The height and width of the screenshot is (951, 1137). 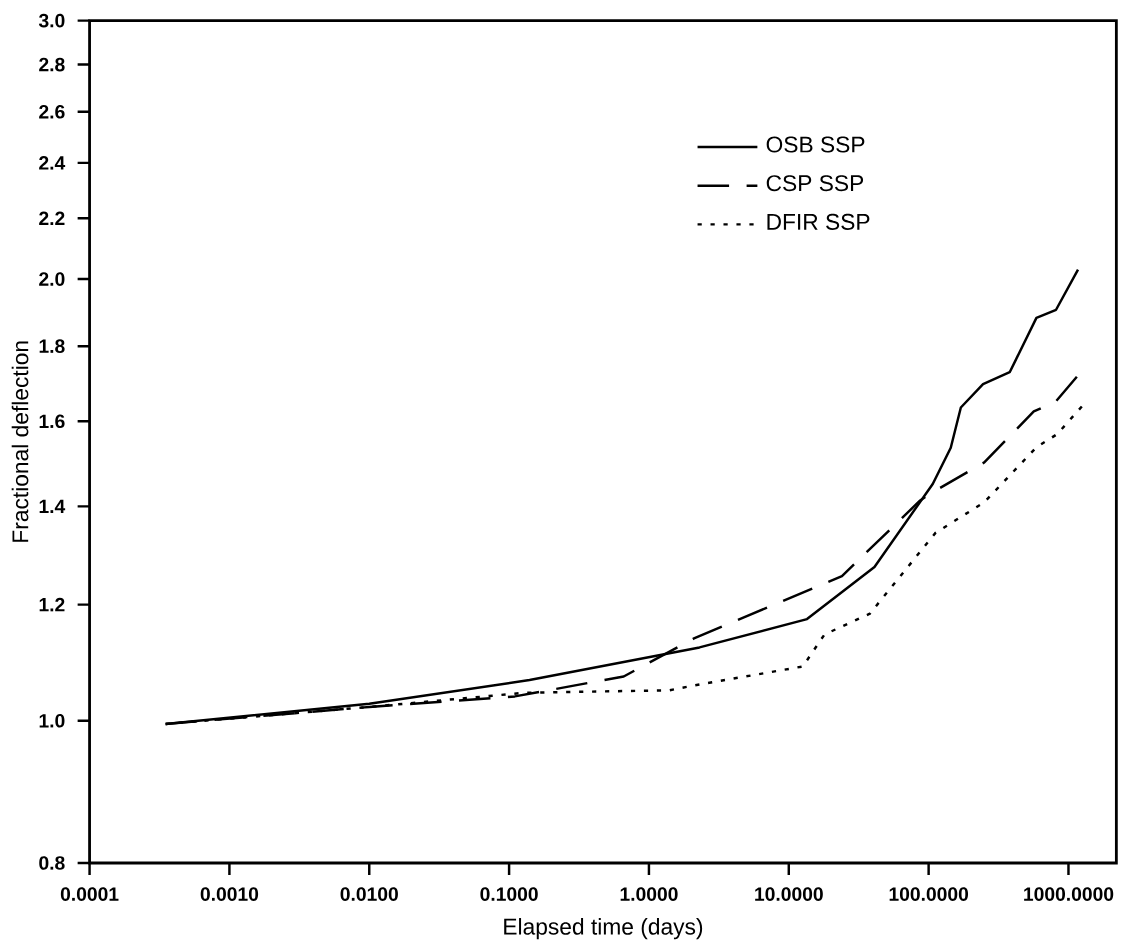 I want to click on x-tick-label: 10.0000, so click(x=789, y=894).